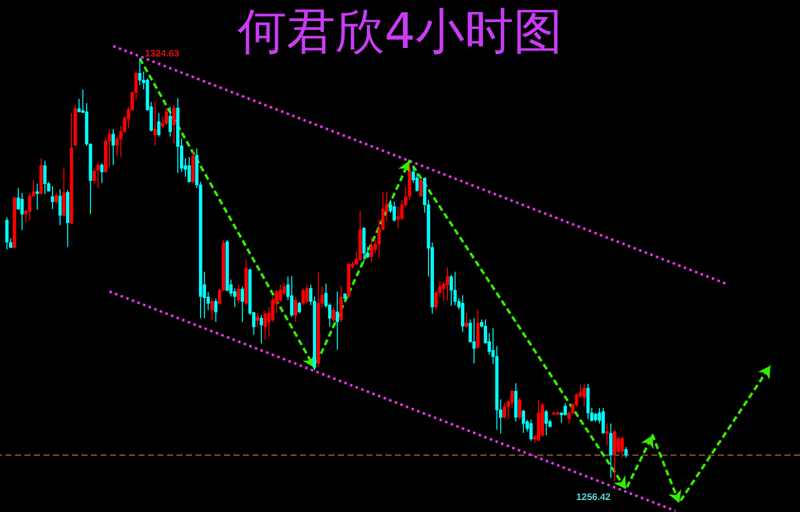  Describe the element at coordinates (593, 497) in the screenshot. I see `annotation: 1256.42` at that location.